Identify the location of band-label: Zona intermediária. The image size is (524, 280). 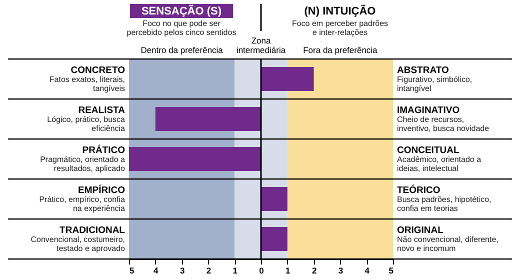
(261, 45).